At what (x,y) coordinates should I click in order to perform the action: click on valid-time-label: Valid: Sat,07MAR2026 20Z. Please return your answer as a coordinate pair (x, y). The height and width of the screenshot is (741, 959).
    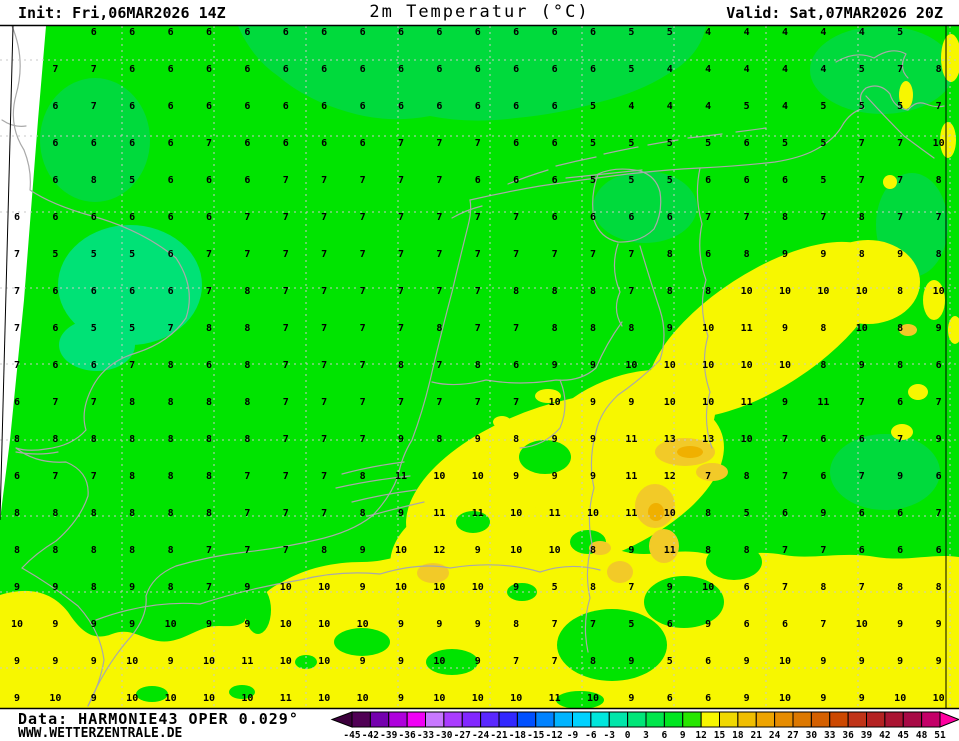
    Looking at the image, I should click on (834, 13).